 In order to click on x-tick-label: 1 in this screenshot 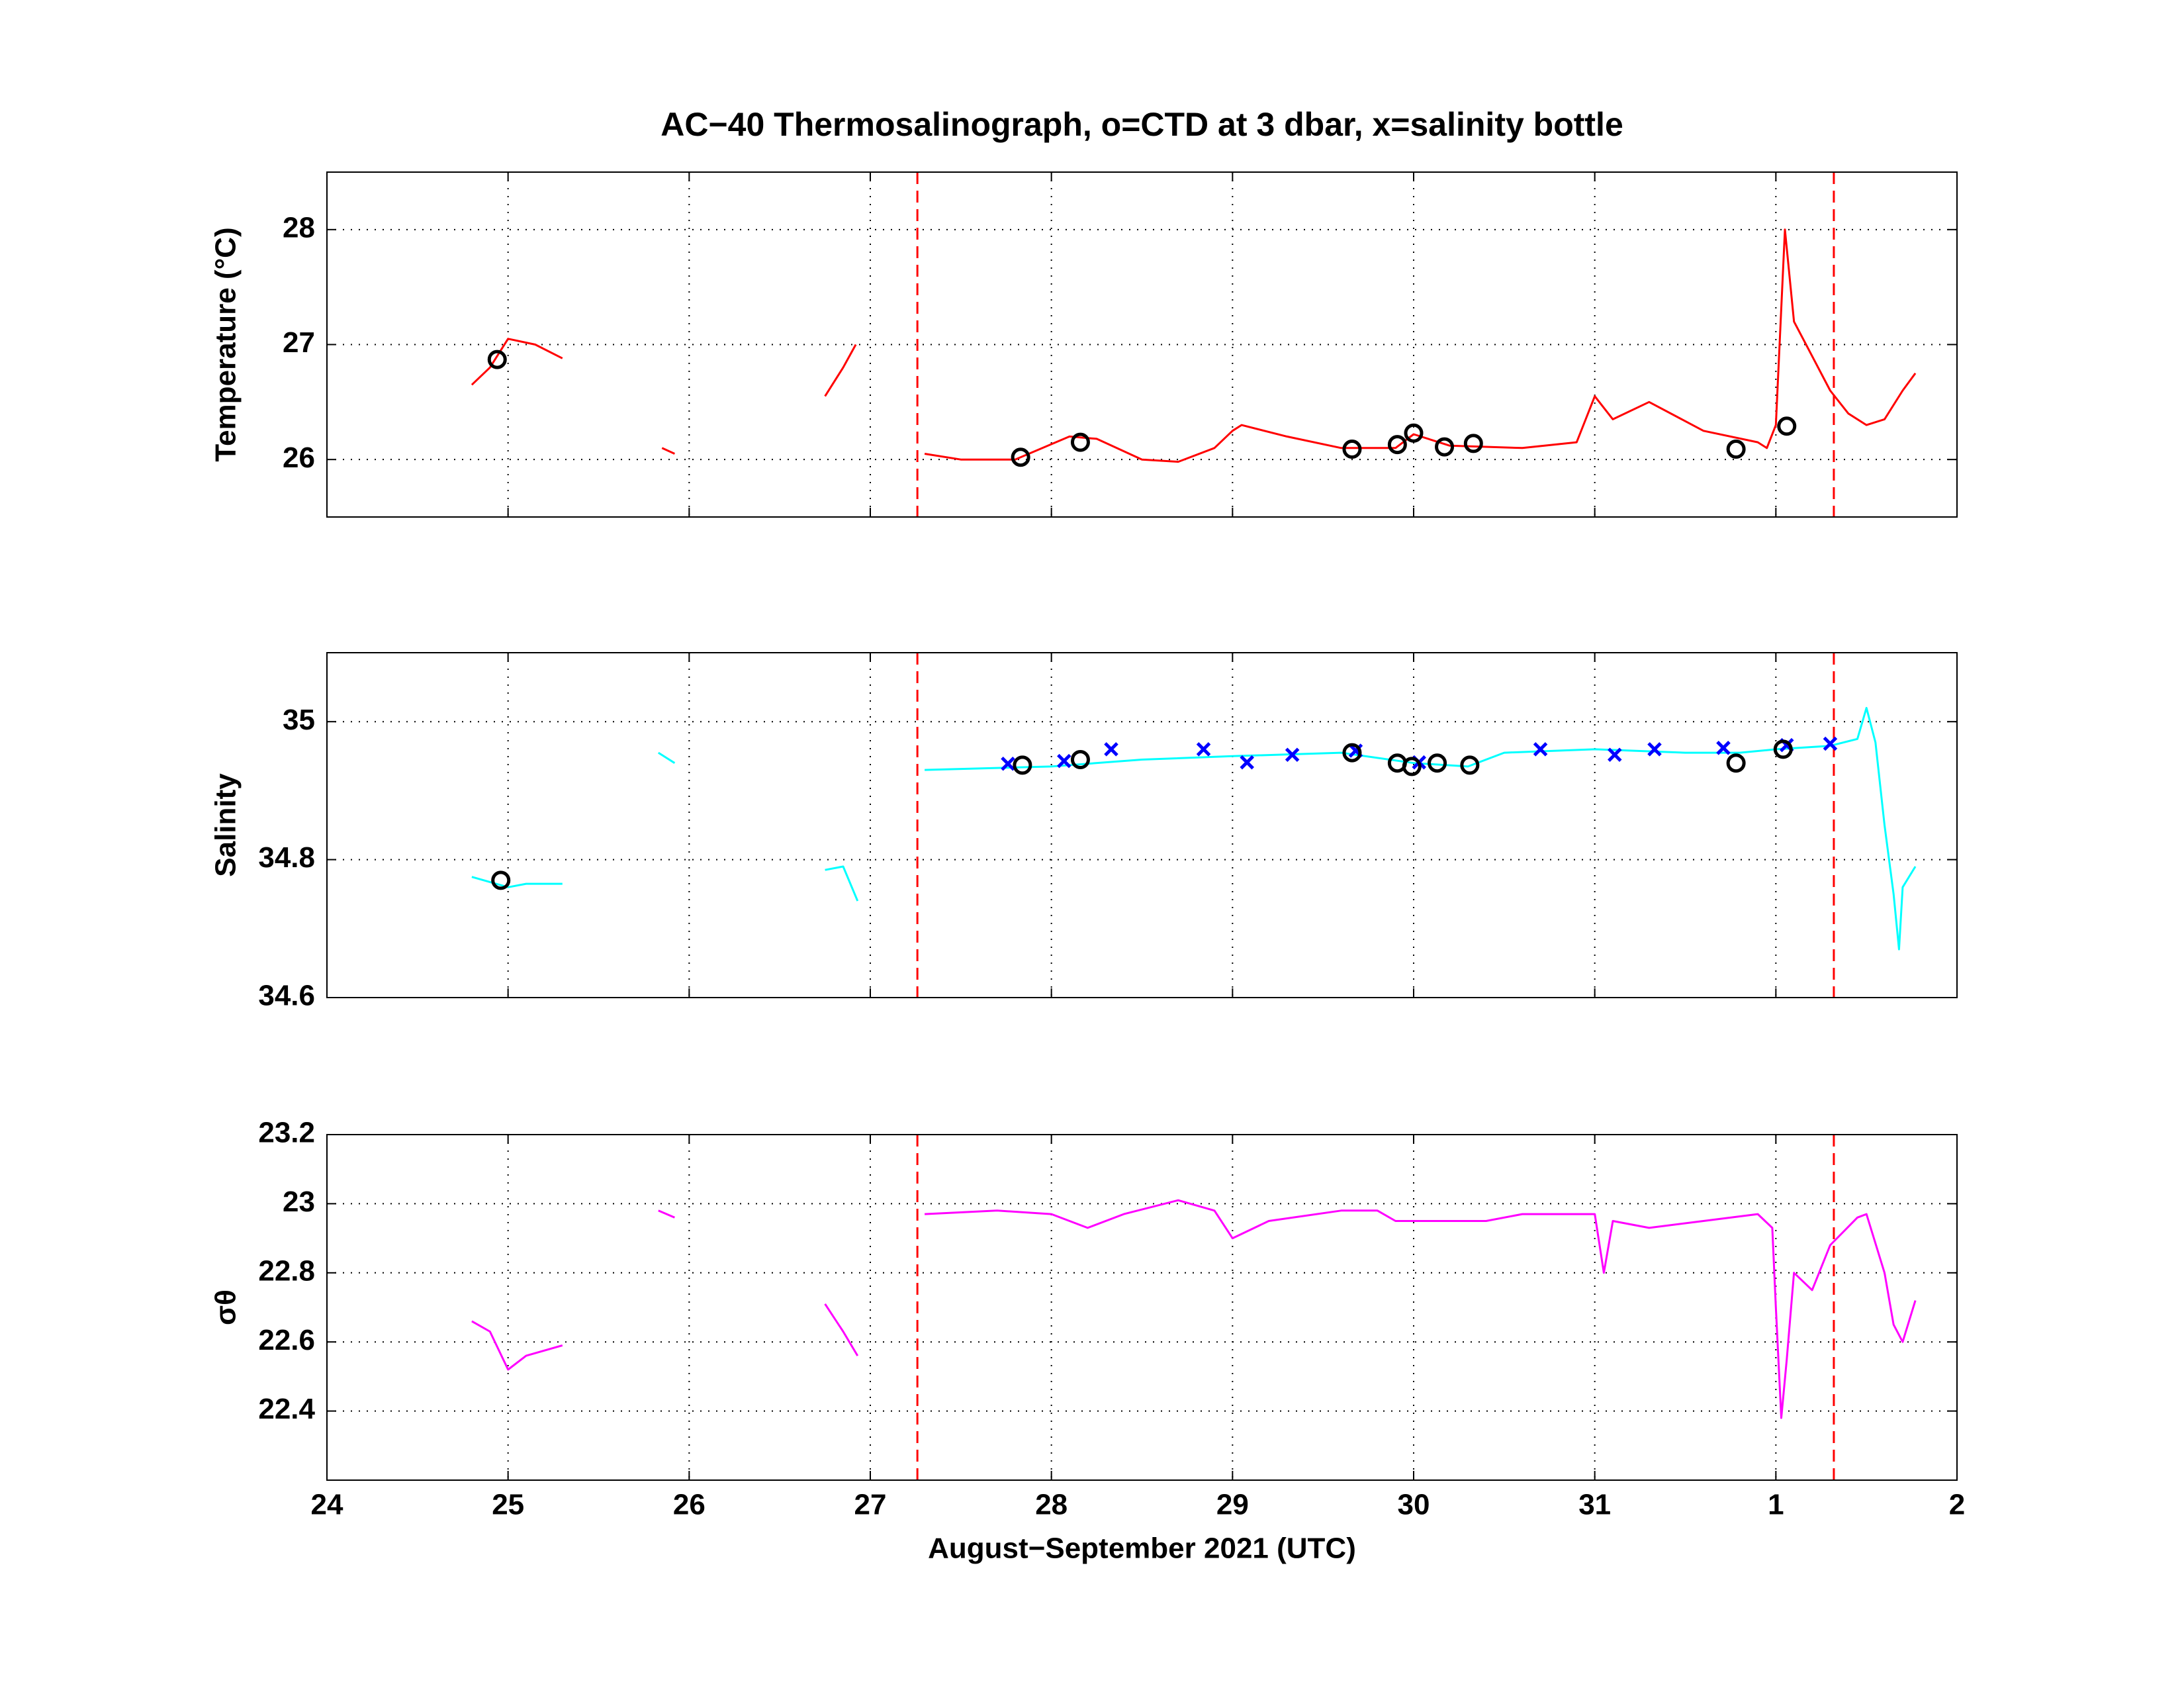, I will do `click(1776, 1505)`.